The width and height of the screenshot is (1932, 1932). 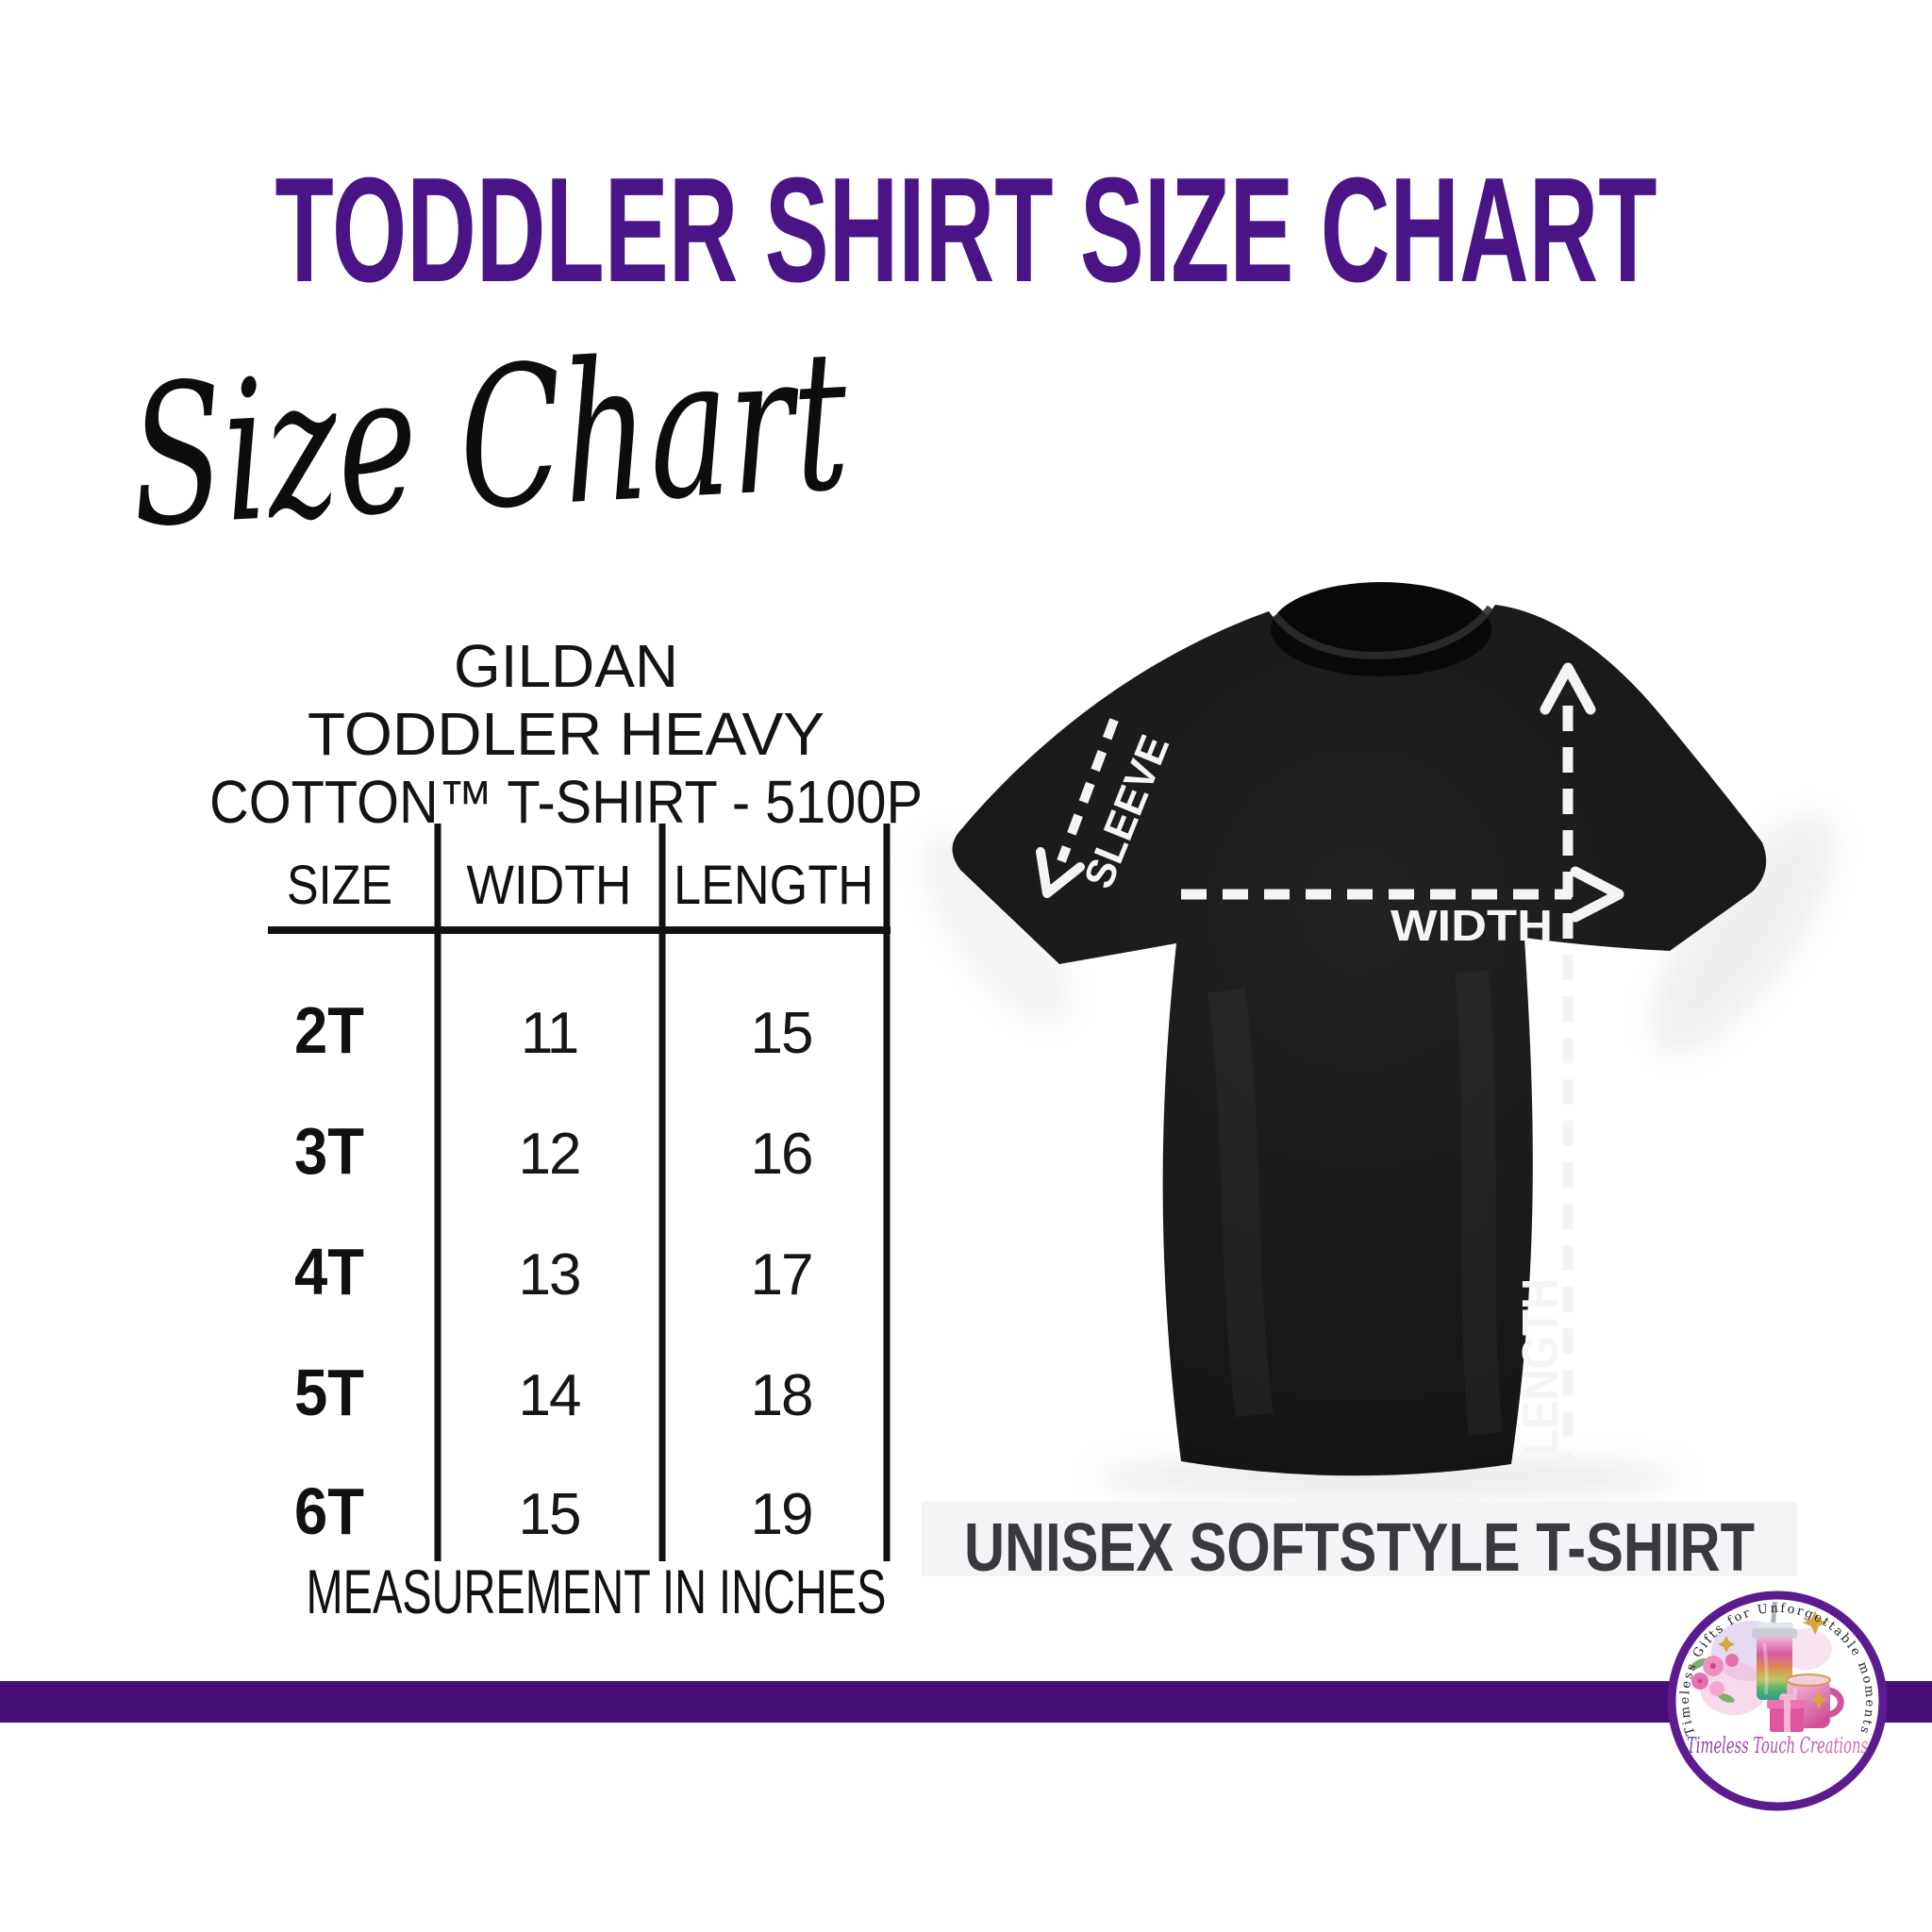 I want to click on table-row: 6T 15 19, so click(x=553, y=1511).